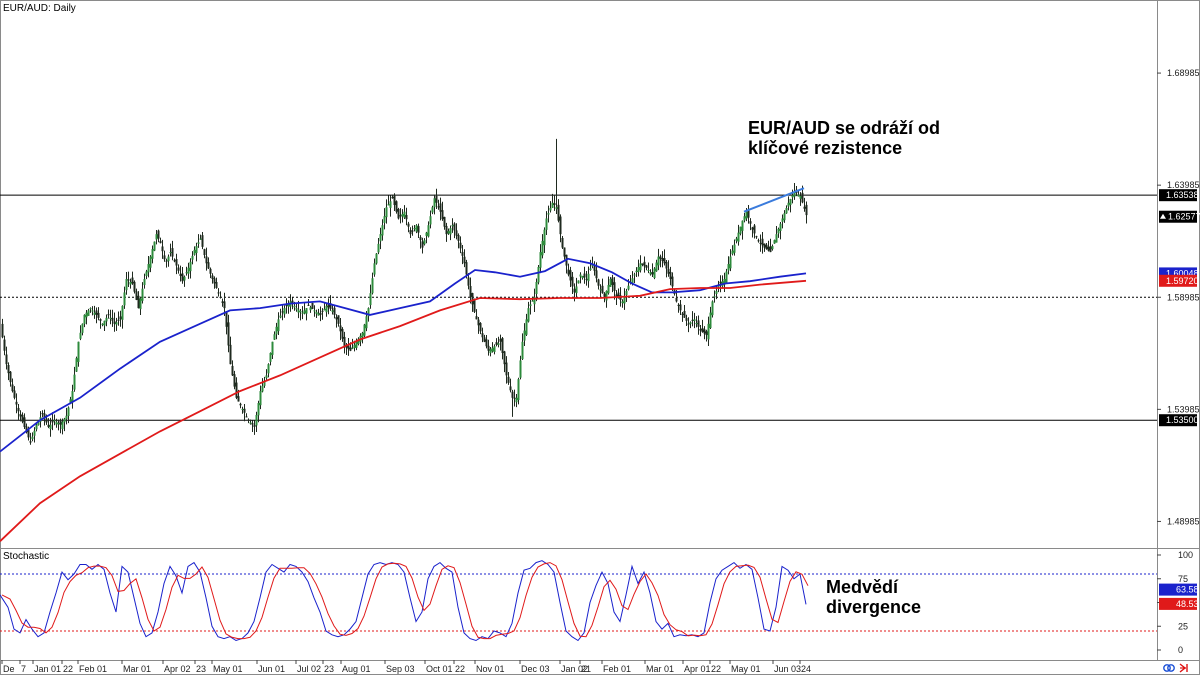 This screenshot has height=680, width=1200. I want to click on price-tick-label: 1.68985, so click(1183, 73).